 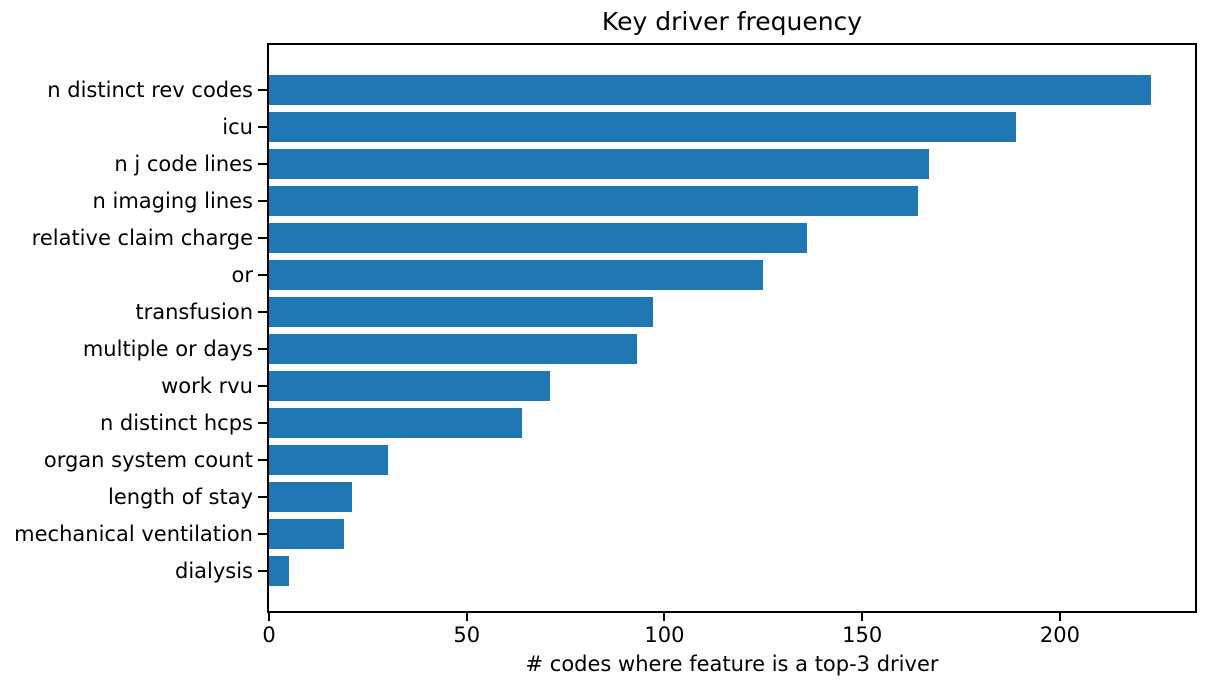 I want to click on bar-dialysis, so click(x=279, y=570).